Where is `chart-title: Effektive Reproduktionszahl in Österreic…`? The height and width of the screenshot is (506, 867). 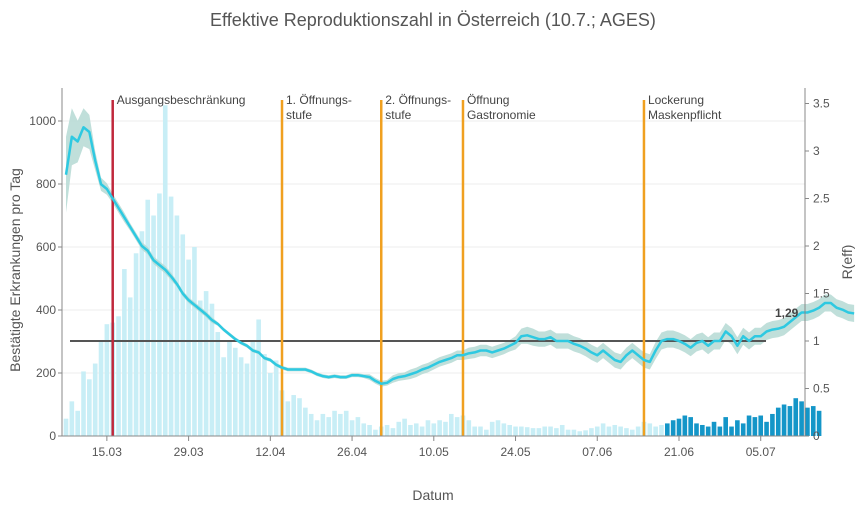 chart-title: Effektive Reproduktionszahl in Österreic… is located at coordinates (433, 20).